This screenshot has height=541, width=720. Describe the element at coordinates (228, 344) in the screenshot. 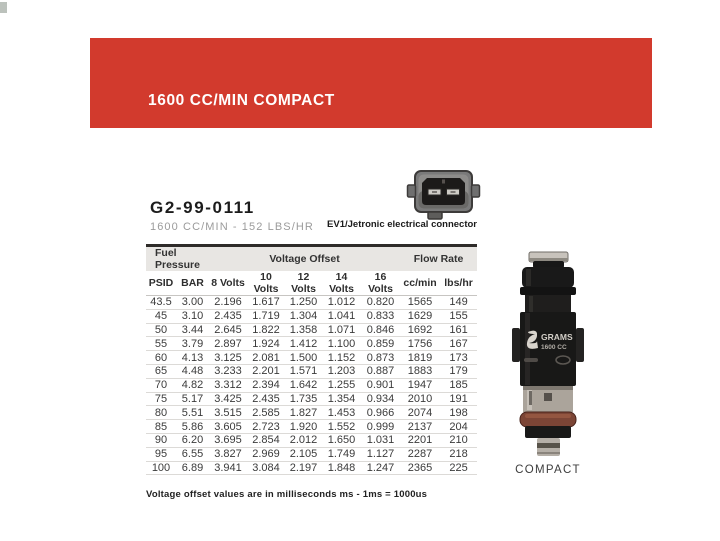

I see `table-cell: 2.897` at that location.